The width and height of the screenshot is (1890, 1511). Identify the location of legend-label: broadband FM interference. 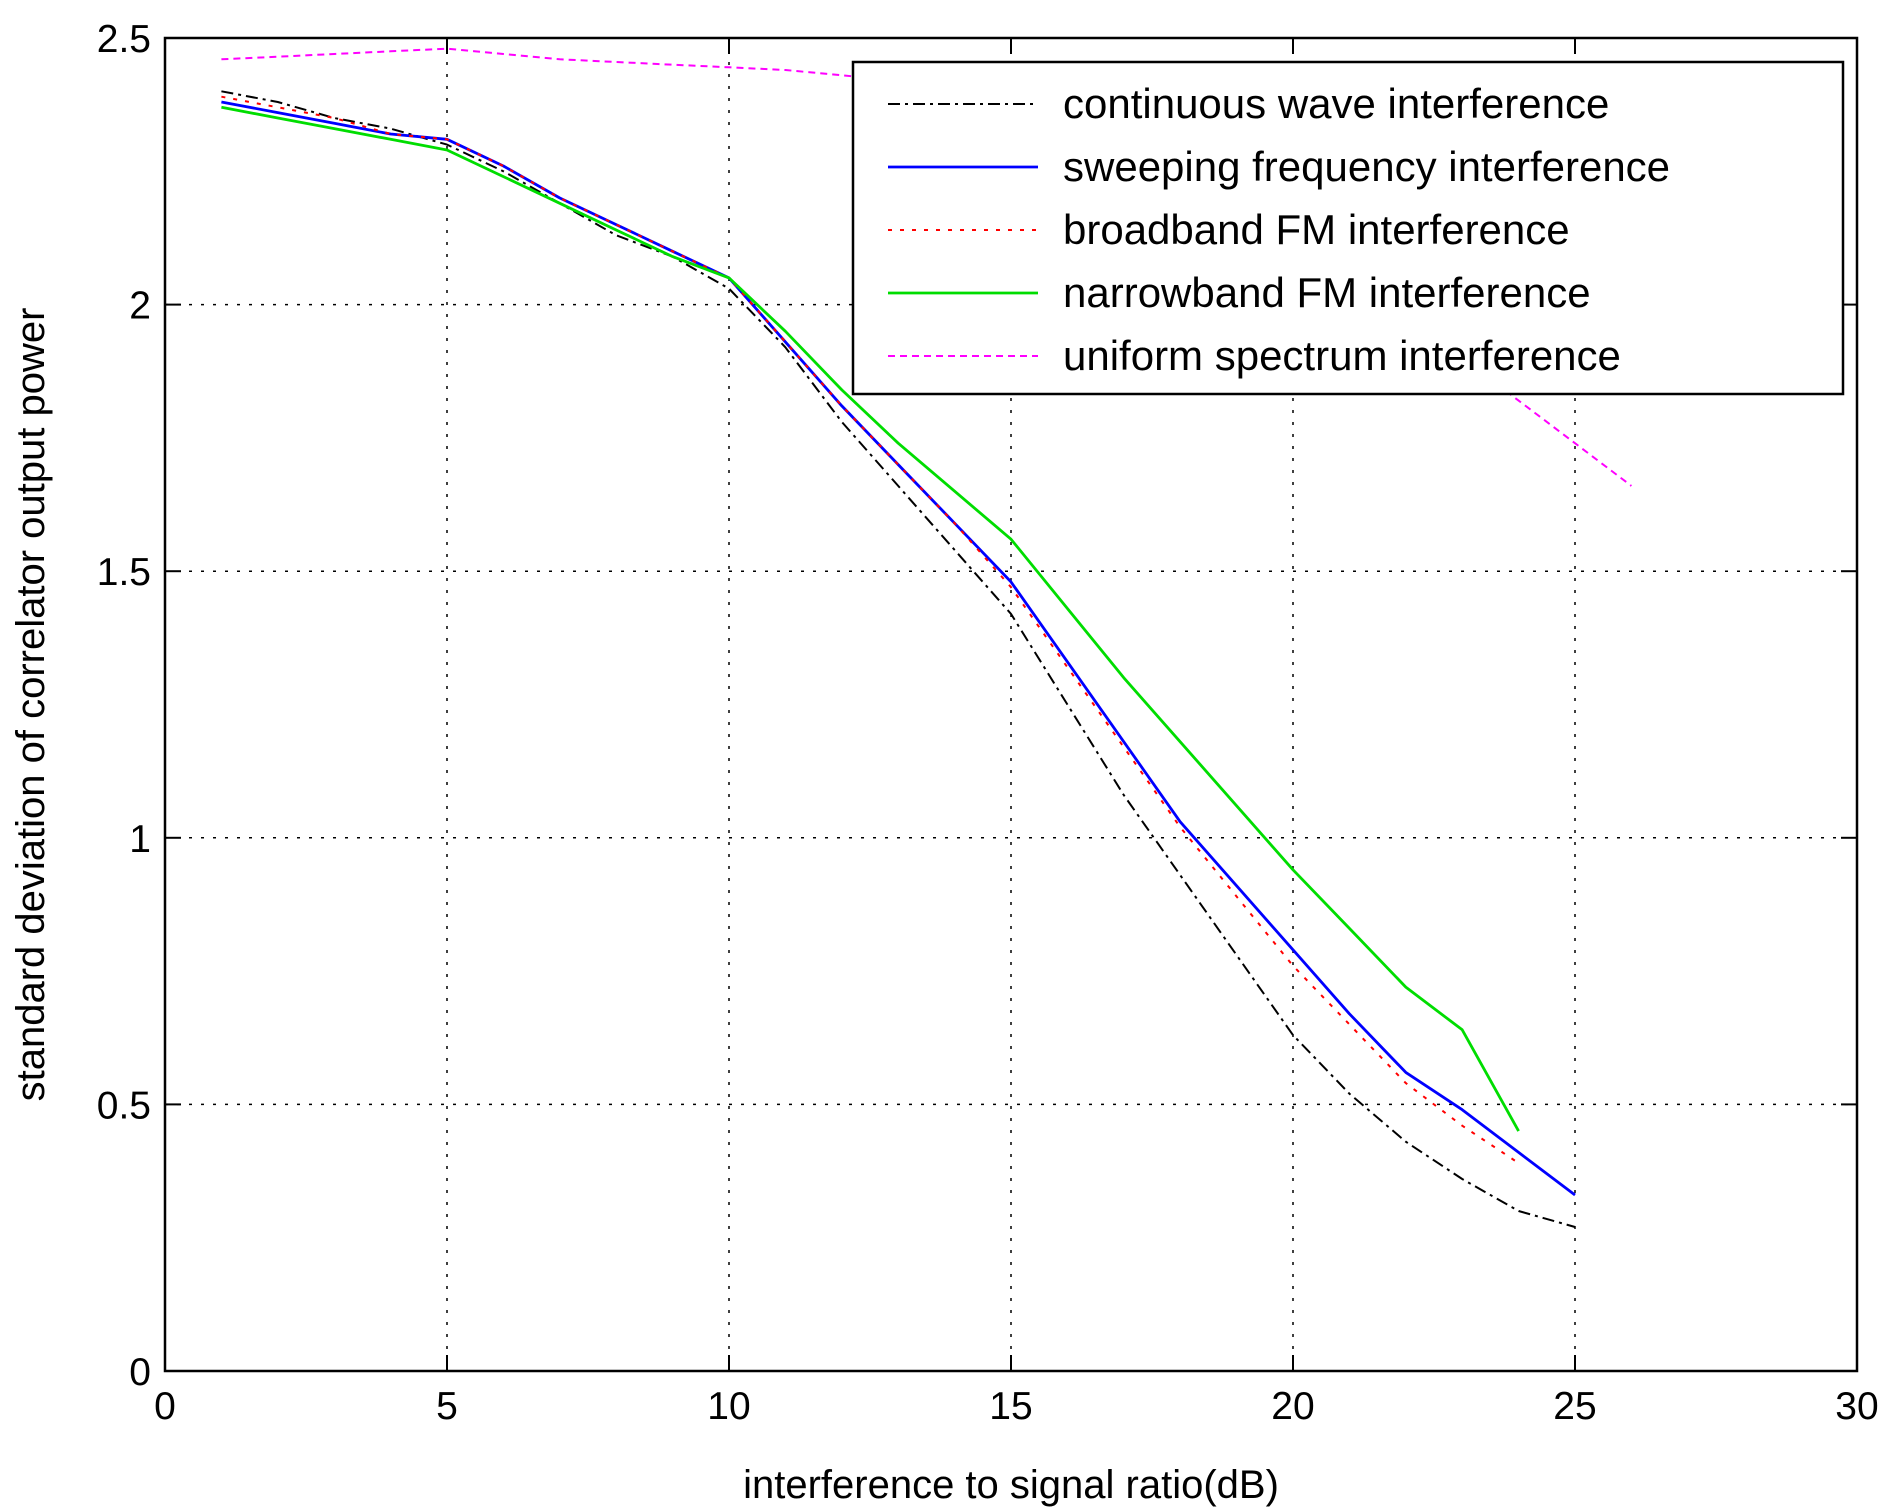
(1316, 229).